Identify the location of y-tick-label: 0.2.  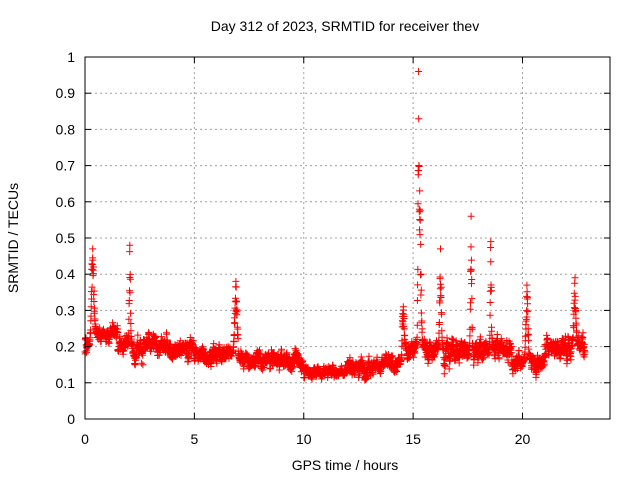
(66, 347).